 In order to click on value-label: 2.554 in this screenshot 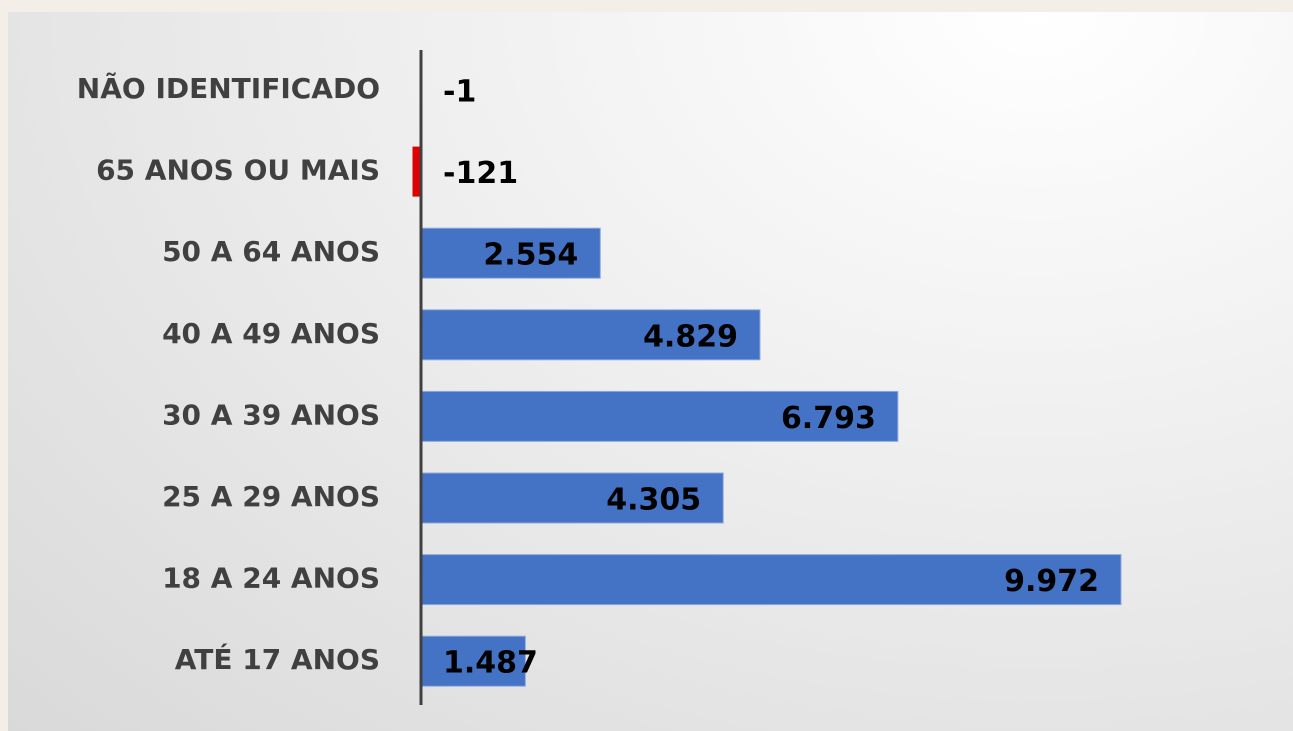, I will do `click(530, 255)`.